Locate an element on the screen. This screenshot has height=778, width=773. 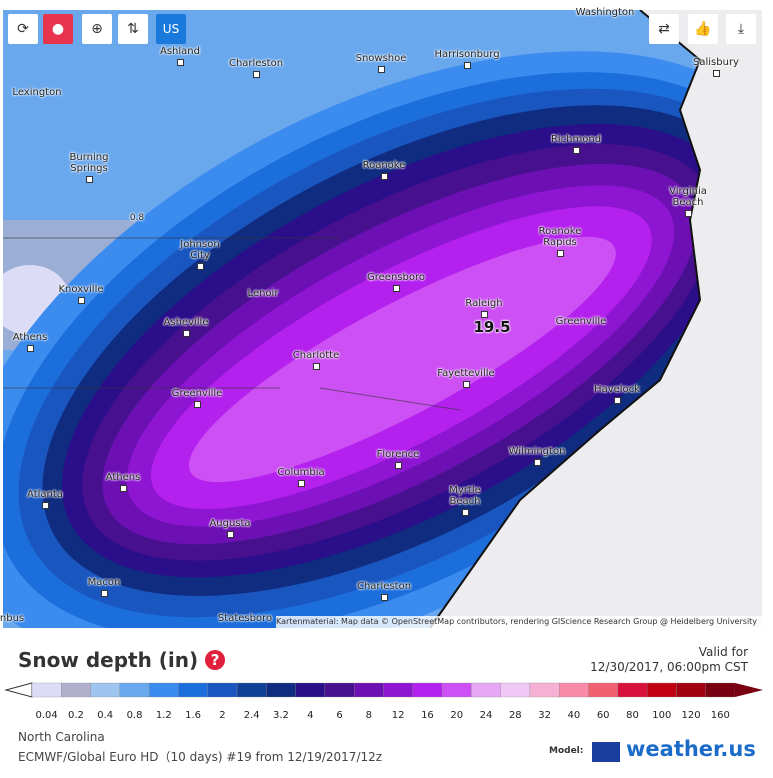
share-button: ⇄ is located at coordinates (664, 29).